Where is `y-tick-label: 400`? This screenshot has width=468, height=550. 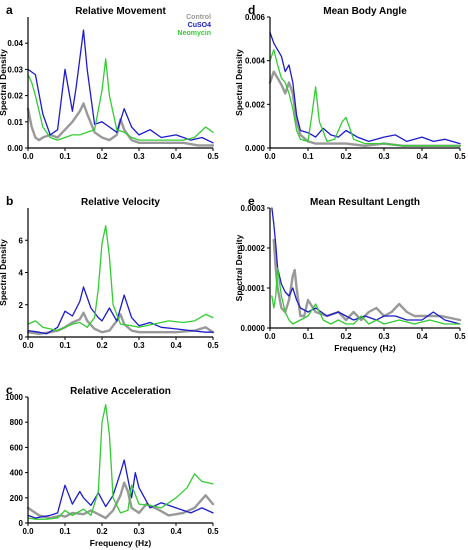
y-tick-label: 400 is located at coordinates (17, 473).